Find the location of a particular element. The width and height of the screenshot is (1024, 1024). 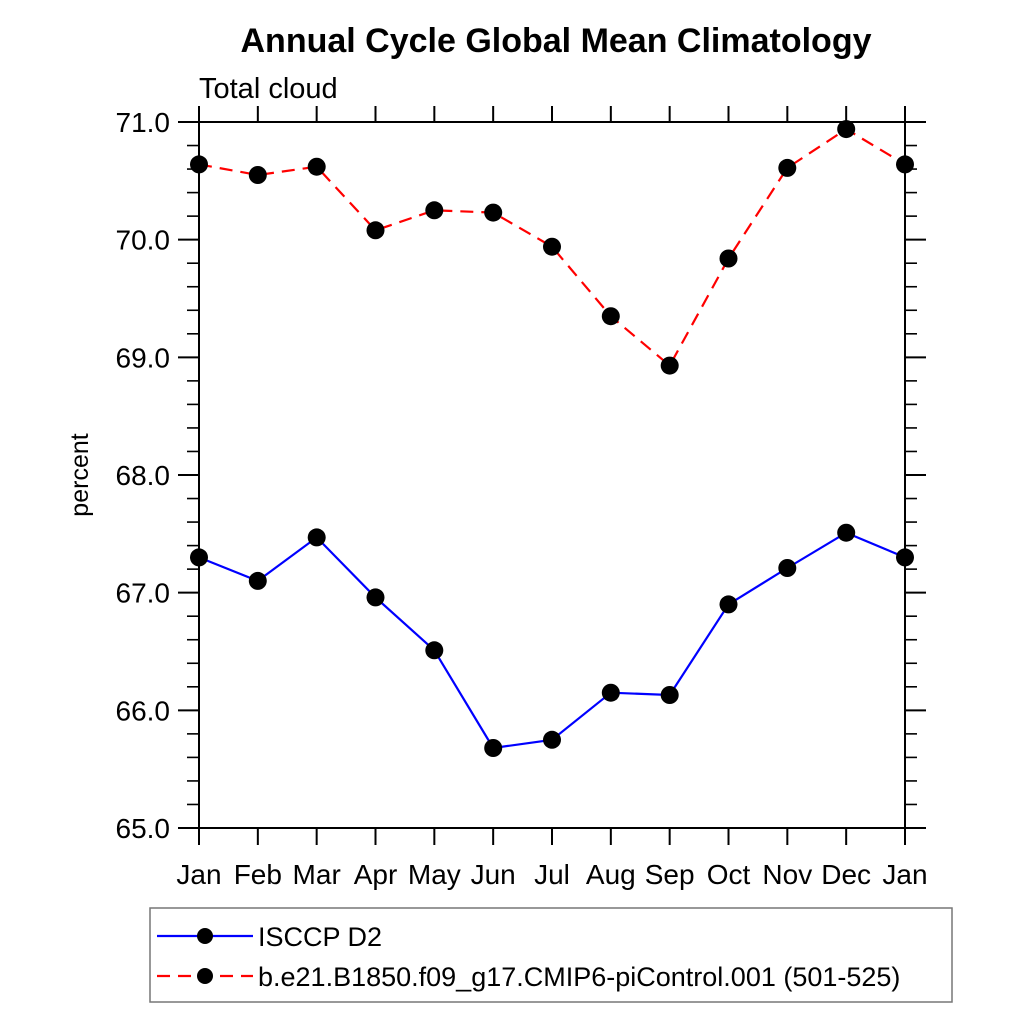

chart-title: Annual Cycle Global Mean Climatology is located at coordinates (556, 41).